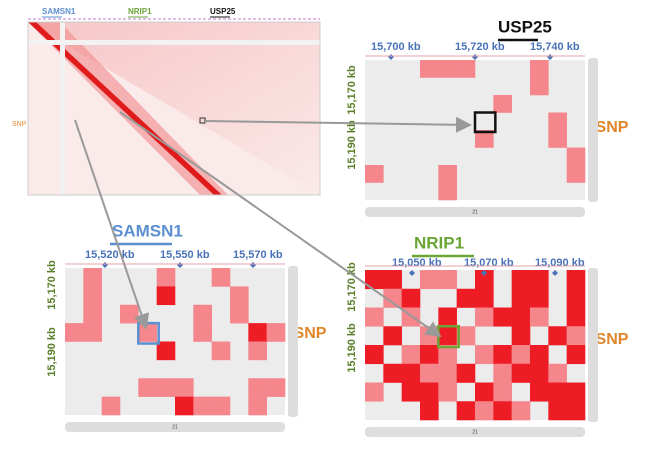 The width and height of the screenshot is (665, 450). I want to click on gene-label: USP25, so click(223, 11).